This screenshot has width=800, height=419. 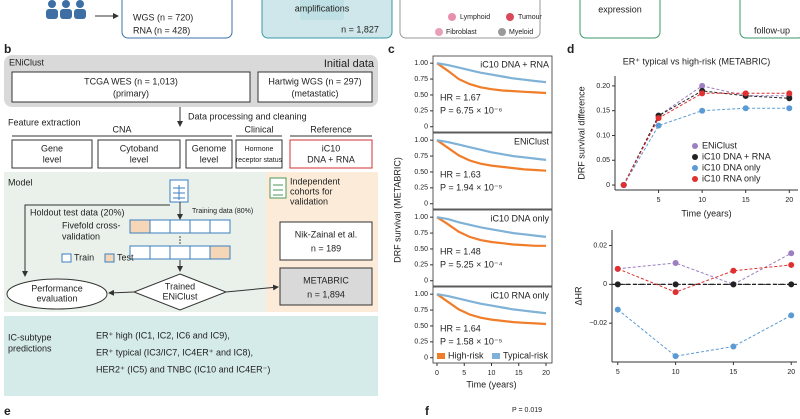 What do you see at coordinates (706, 146) in the screenshot?
I see `series-line` at bounding box center [706, 146].